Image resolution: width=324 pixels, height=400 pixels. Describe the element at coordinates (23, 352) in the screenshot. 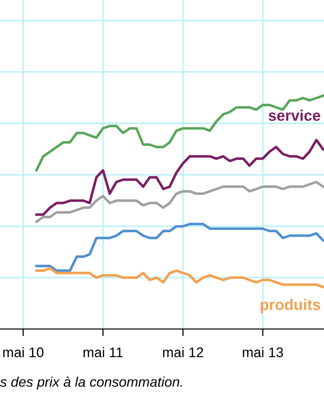

I see `x-tick-label: mai 10` at that location.